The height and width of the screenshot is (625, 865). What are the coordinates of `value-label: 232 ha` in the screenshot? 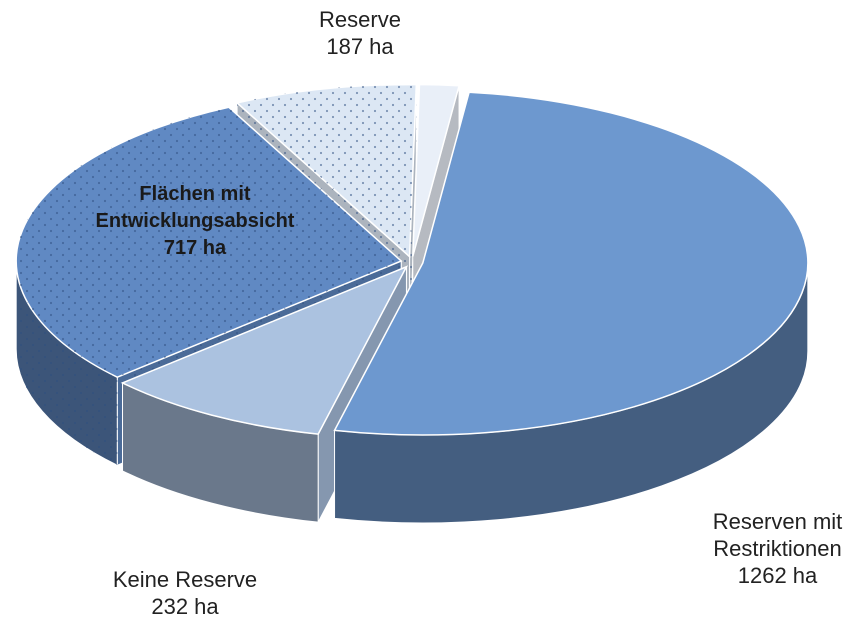 It's located at (185, 606).